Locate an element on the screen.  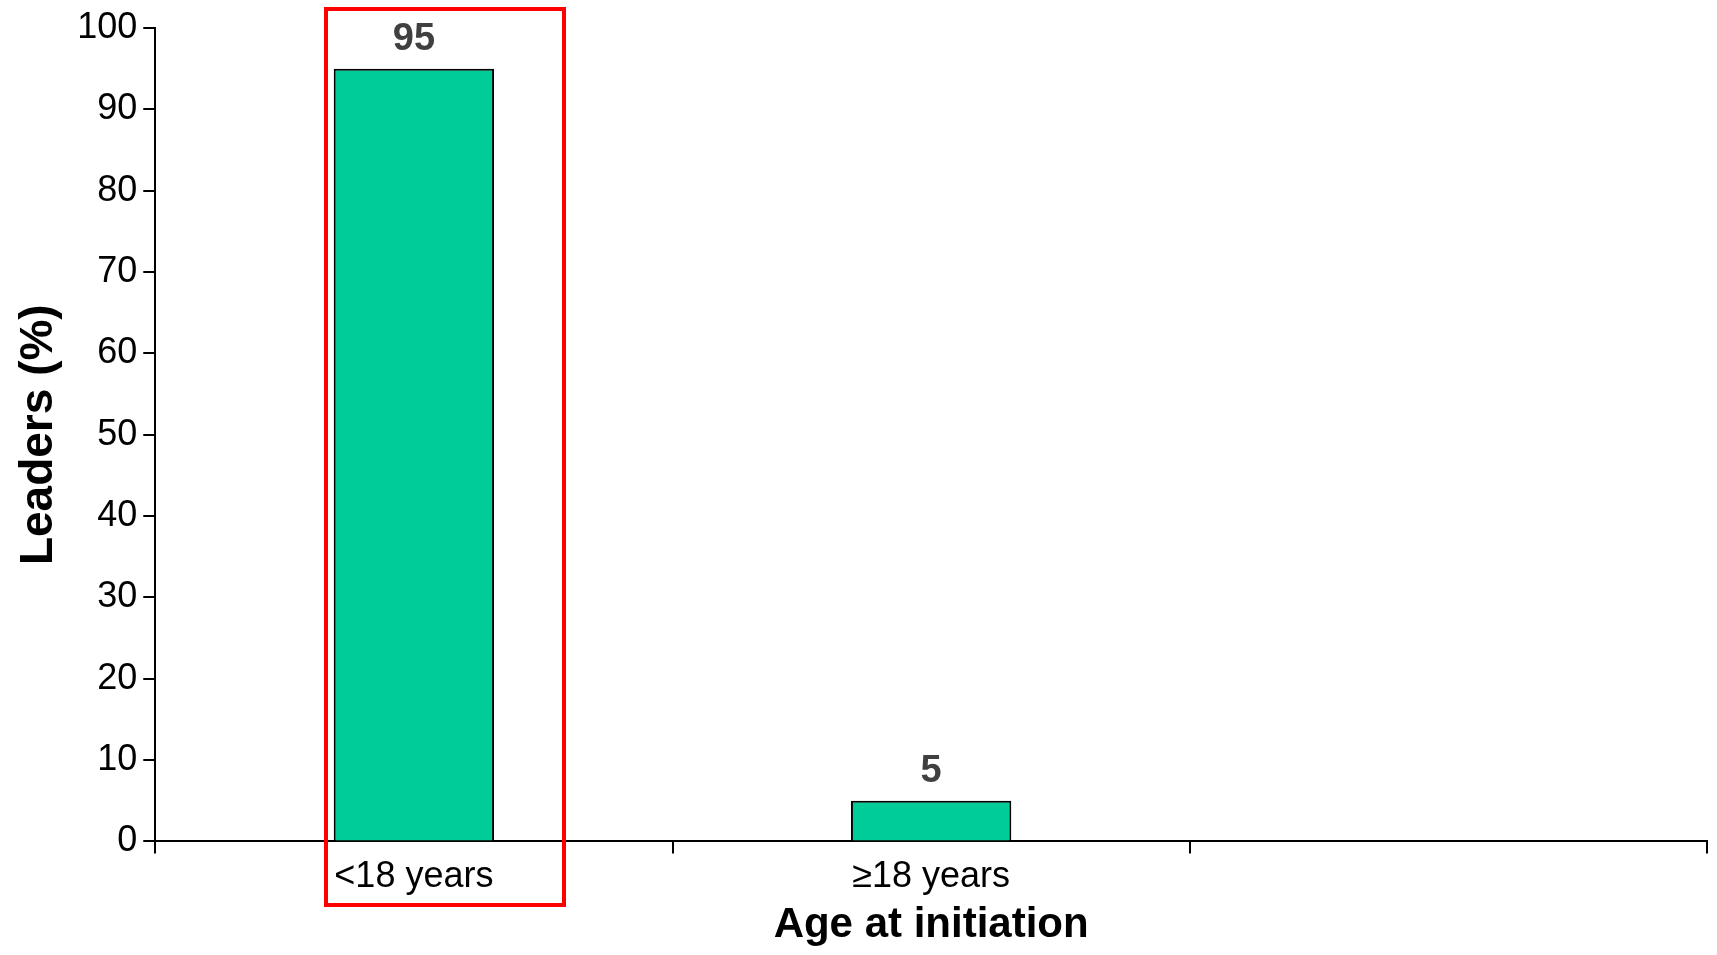
y-tick-label: 0 is located at coordinates (127, 839).